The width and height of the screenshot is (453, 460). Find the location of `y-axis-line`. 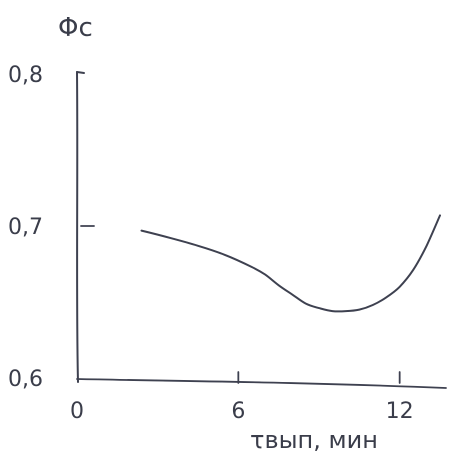

y-axis-line is located at coordinates (77, 227).